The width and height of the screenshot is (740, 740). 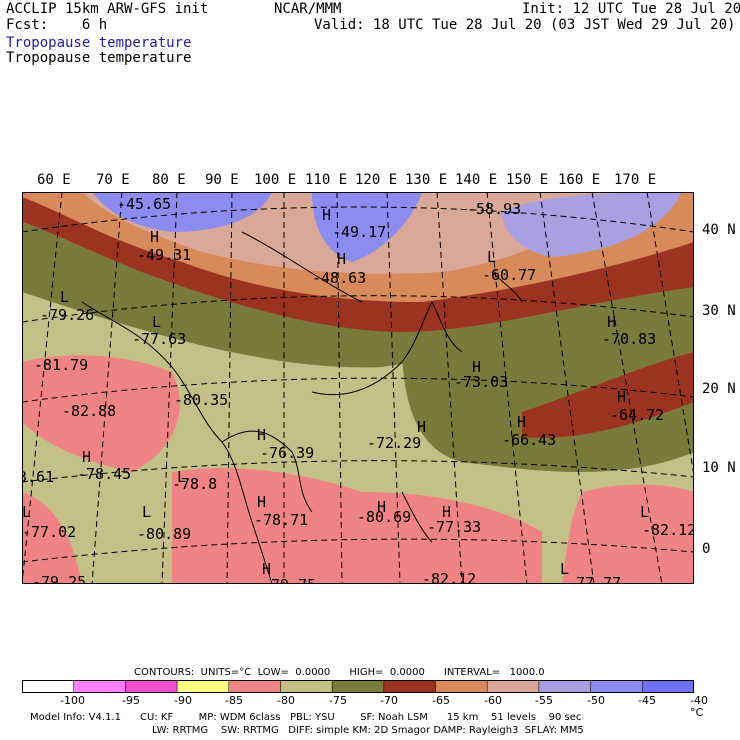 I want to click on legend-tick: -95, so click(x=131, y=700).